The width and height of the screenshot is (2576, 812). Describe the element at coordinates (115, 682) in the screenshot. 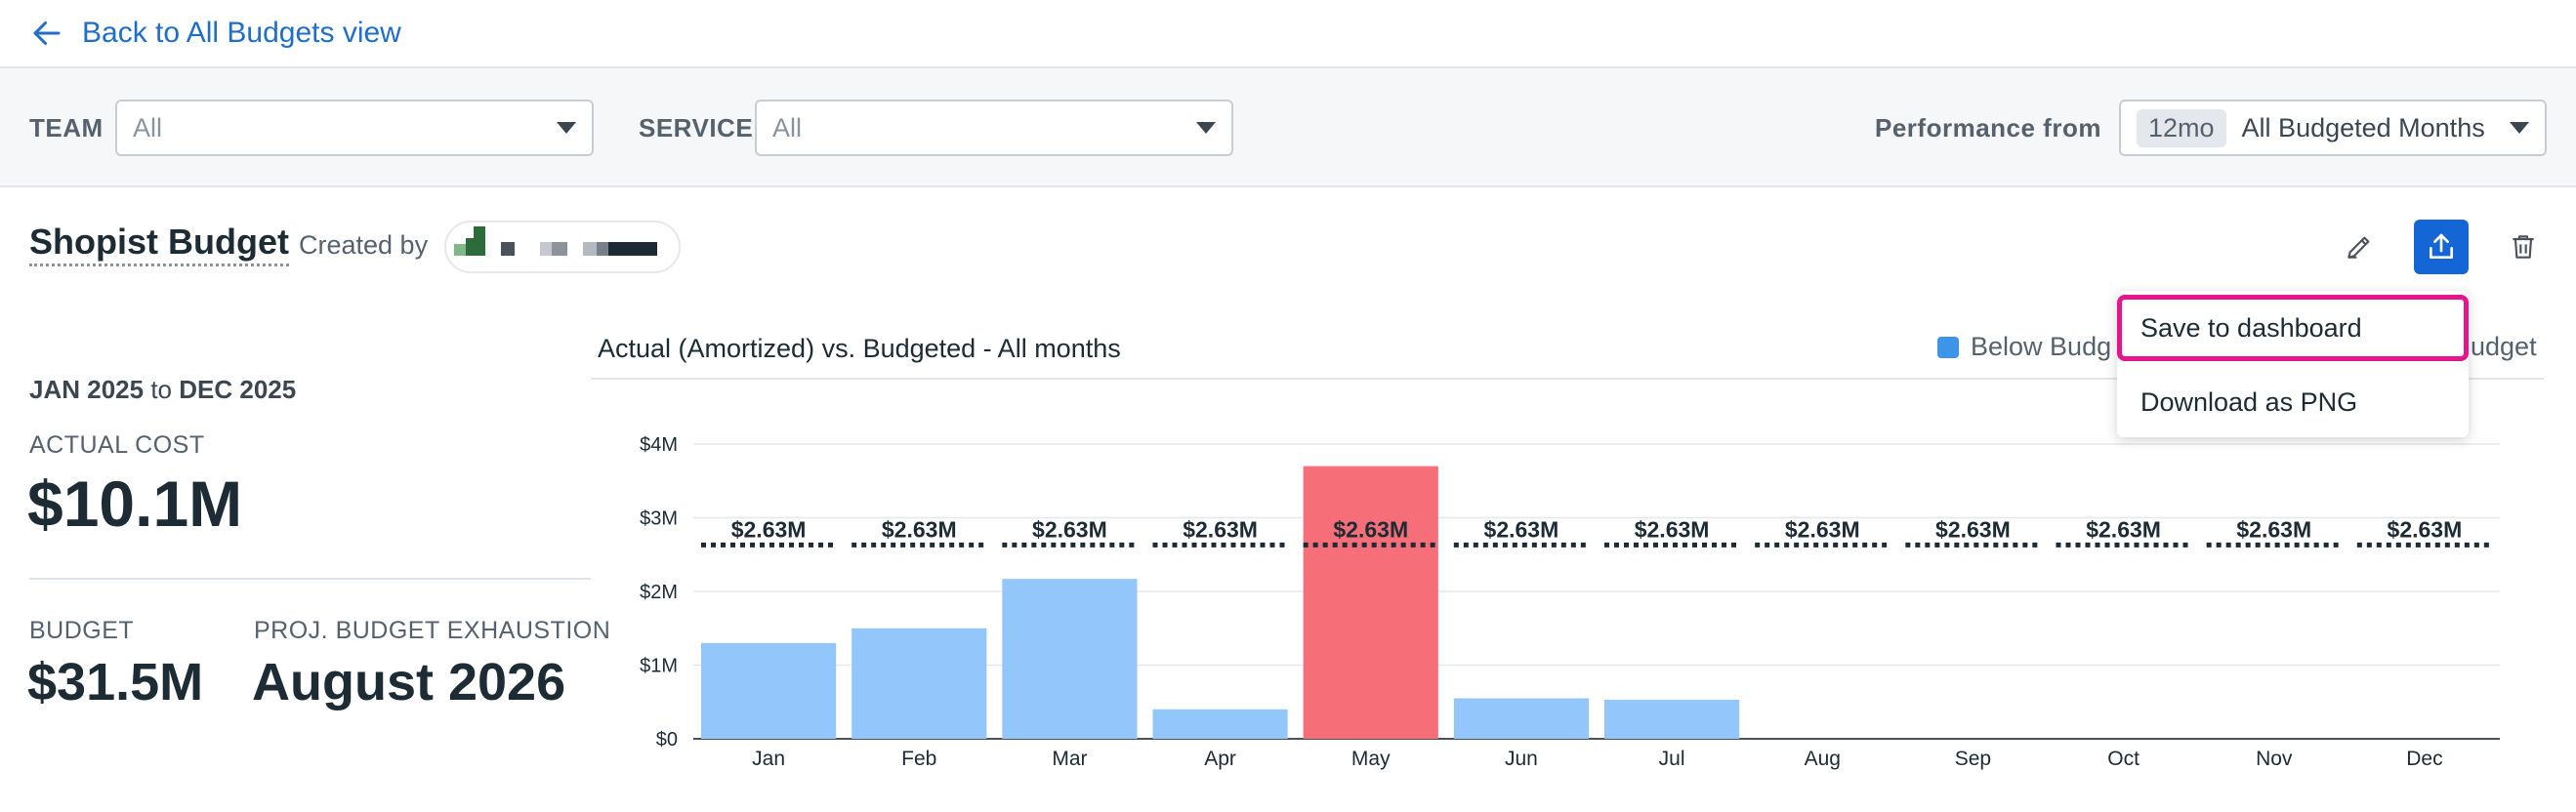

I see `budget-value: $31.5M` at that location.